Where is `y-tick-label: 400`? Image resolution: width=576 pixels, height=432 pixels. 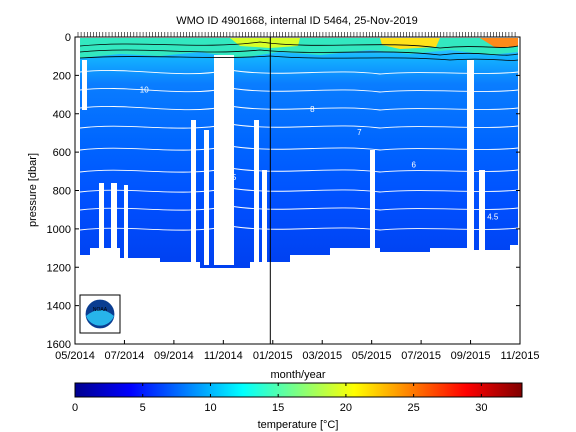
y-tick-label: 400 is located at coordinates (62, 115).